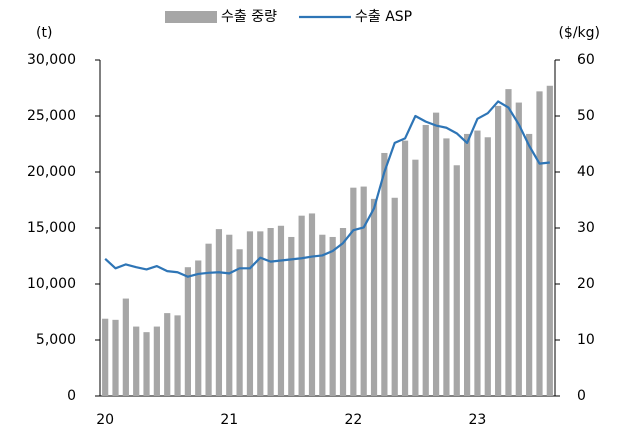  Describe the element at coordinates (579, 33) in the screenshot. I see `y2-axis-label: ($/kg)` at that location.